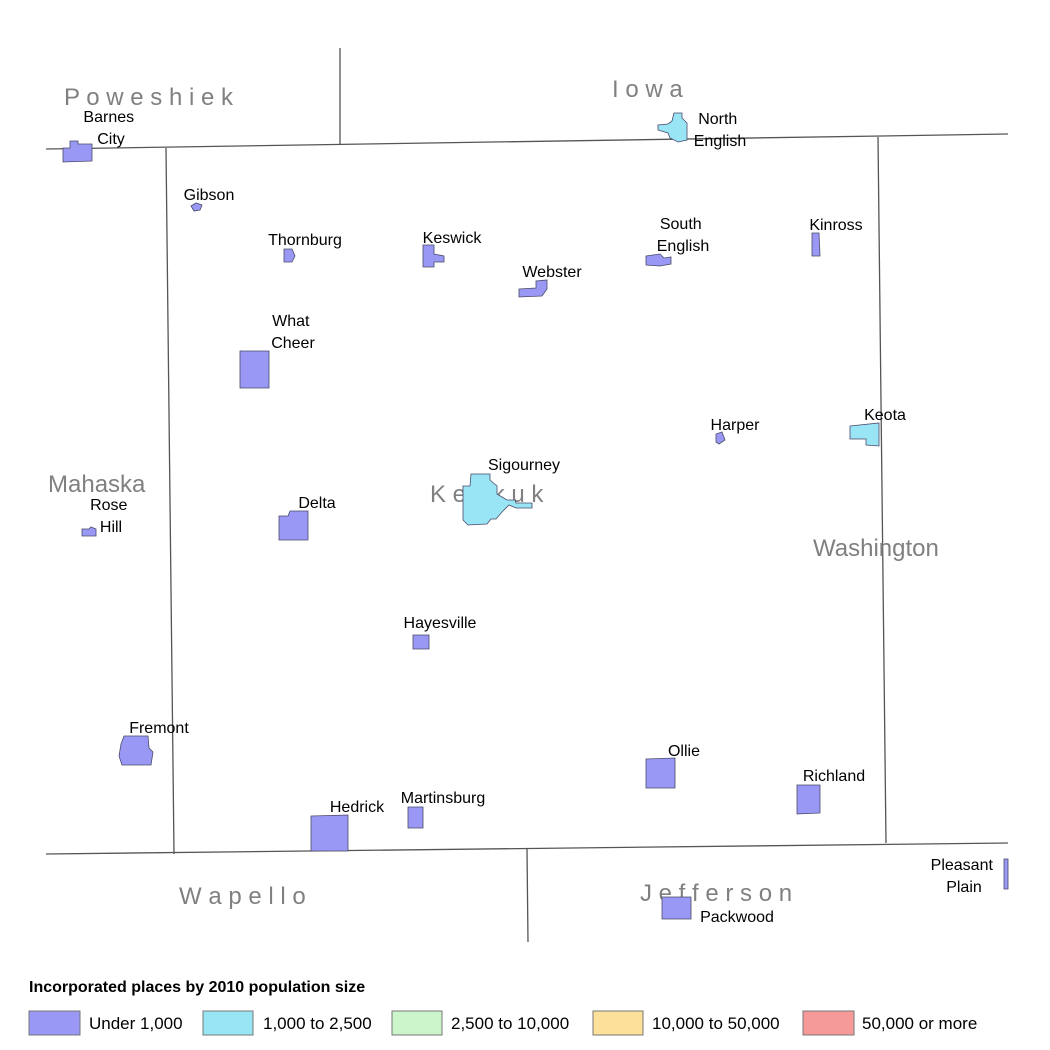  What do you see at coordinates (834, 776) in the screenshot?
I see `label-richland: Richland` at bounding box center [834, 776].